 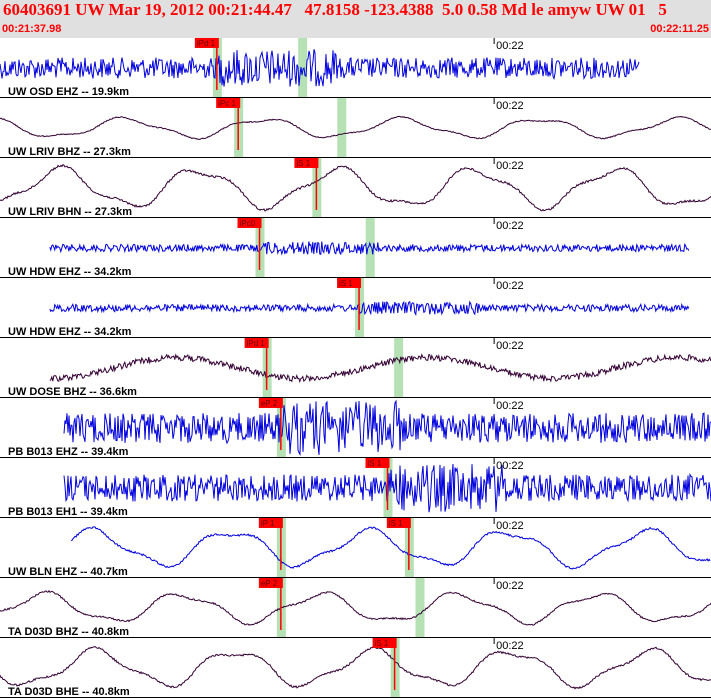 What do you see at coordinates (68, 512) in the screenshot?
I see `station-label: PB B013 EH1 -- 39.4km` at bounding box center [68, 512].